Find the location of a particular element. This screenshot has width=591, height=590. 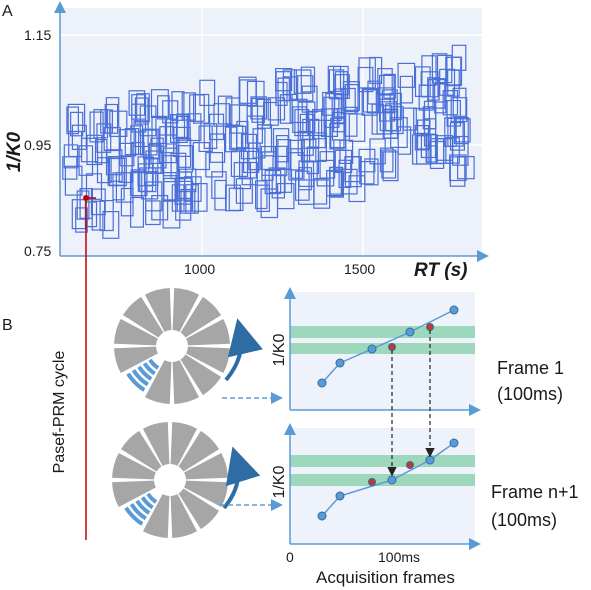

y-tick: 0.95 is located at coordinates (37, 145).